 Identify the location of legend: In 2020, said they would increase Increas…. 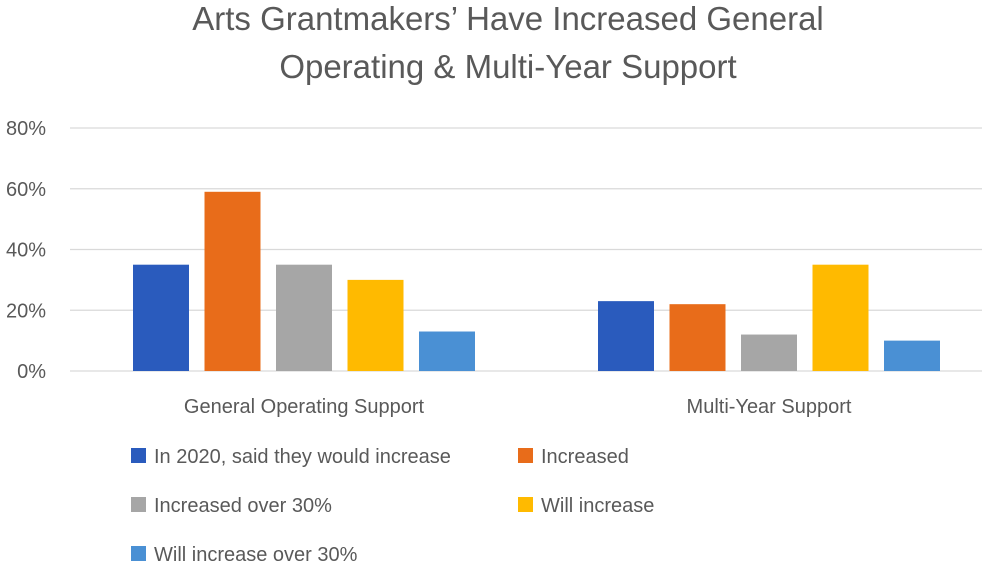
(392, 506).